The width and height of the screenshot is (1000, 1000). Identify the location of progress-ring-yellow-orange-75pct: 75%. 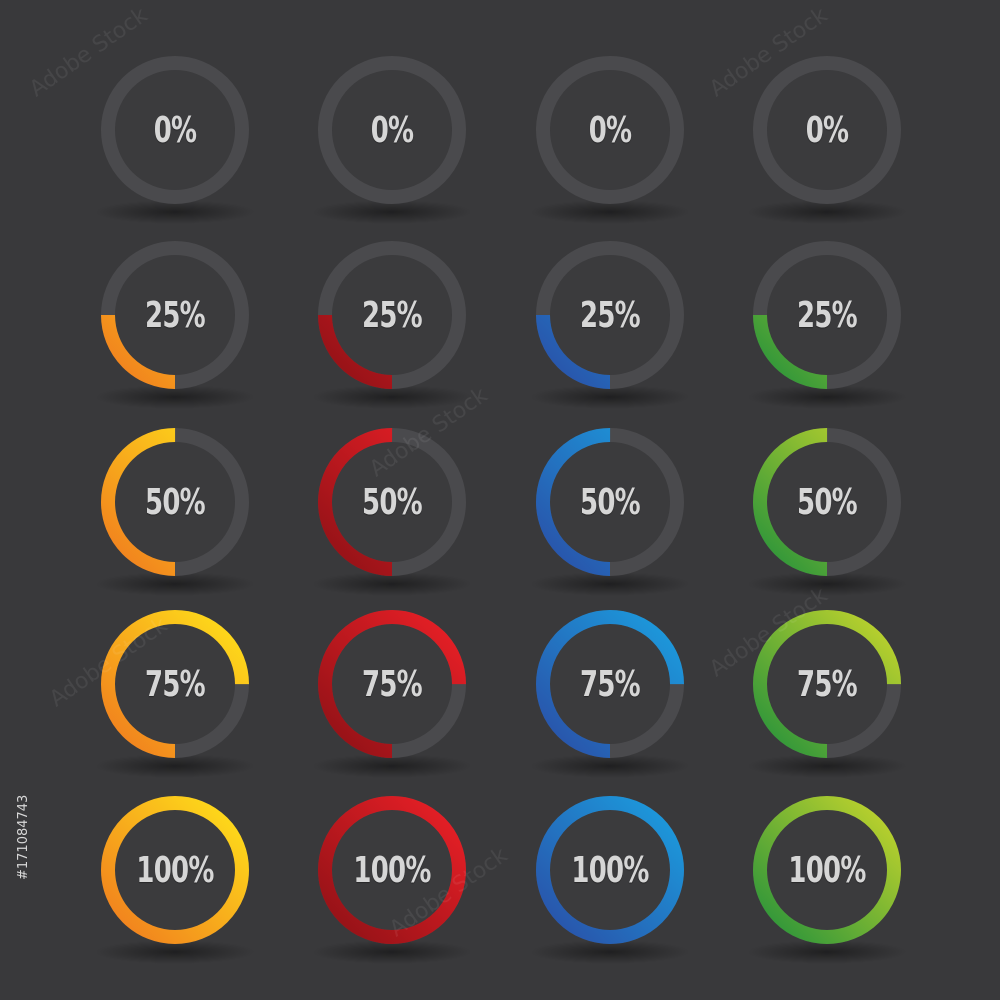
(175, 684).